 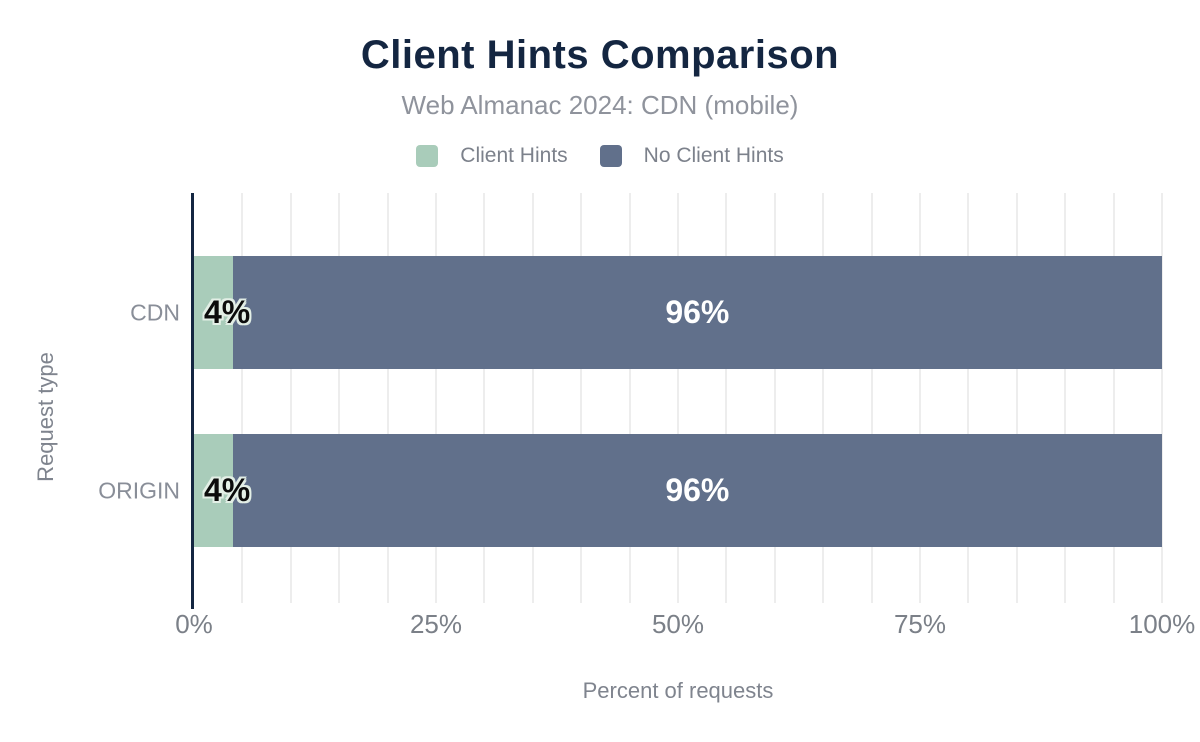 What do you see at coordinates (920, 624) in the screenshot?
I see `x-tick-label-75-: 75%` at bounding box center [920, 624].